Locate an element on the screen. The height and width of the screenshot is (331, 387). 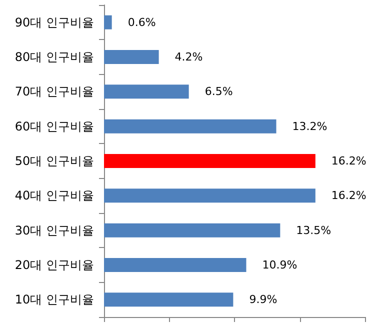
y-tick-label: 70대 인구비율 is located at coordinates (54, 91).